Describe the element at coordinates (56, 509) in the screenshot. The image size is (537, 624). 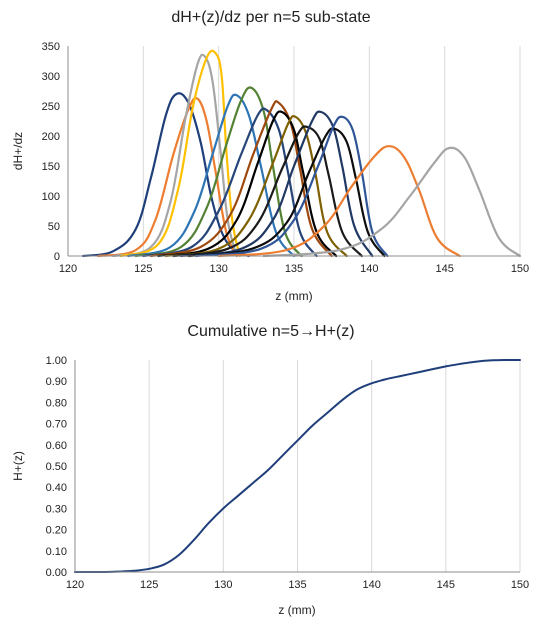
I see `y-tick-label: 0.30` at that location.